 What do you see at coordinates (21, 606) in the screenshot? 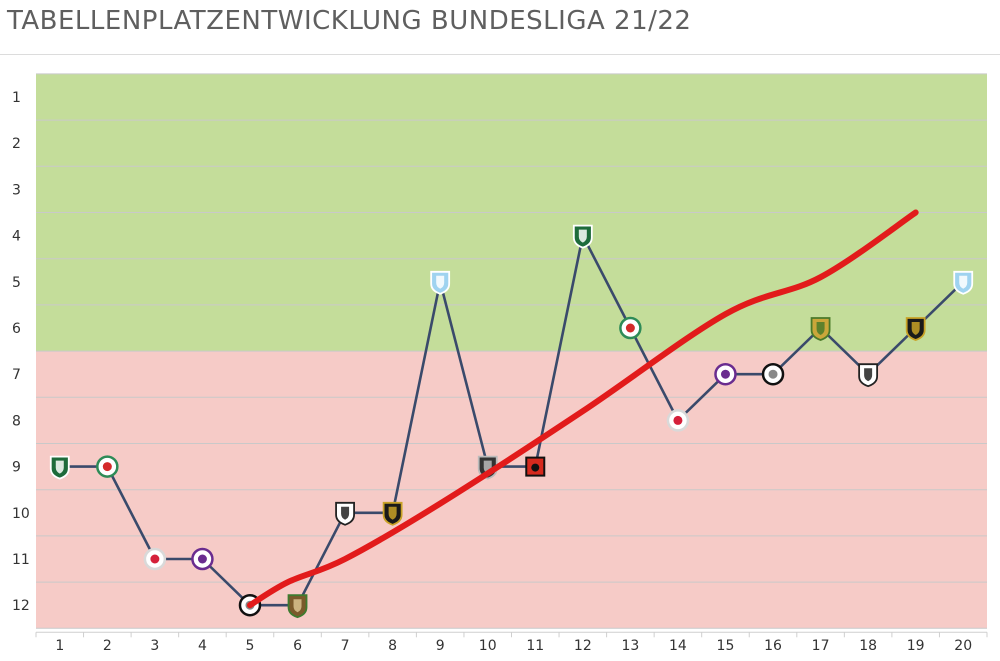
I see `y-tick-label: 12` at bounding box center [21, 606].